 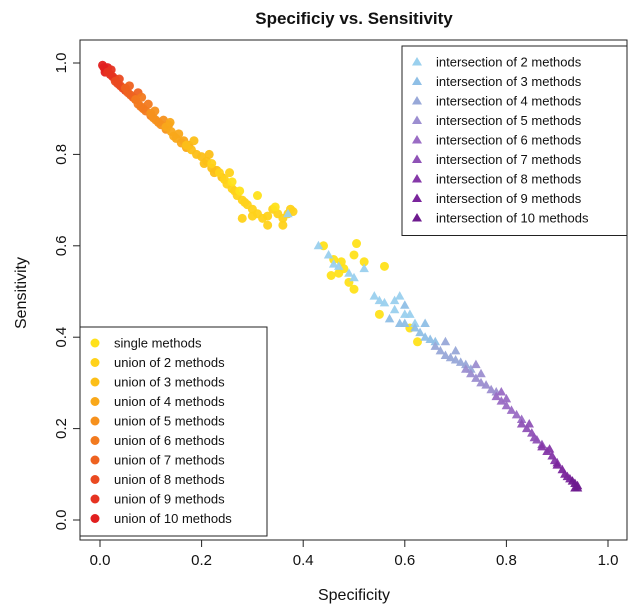 I want to click on y-tick-label: 0.8, so click(x=61, y=154).